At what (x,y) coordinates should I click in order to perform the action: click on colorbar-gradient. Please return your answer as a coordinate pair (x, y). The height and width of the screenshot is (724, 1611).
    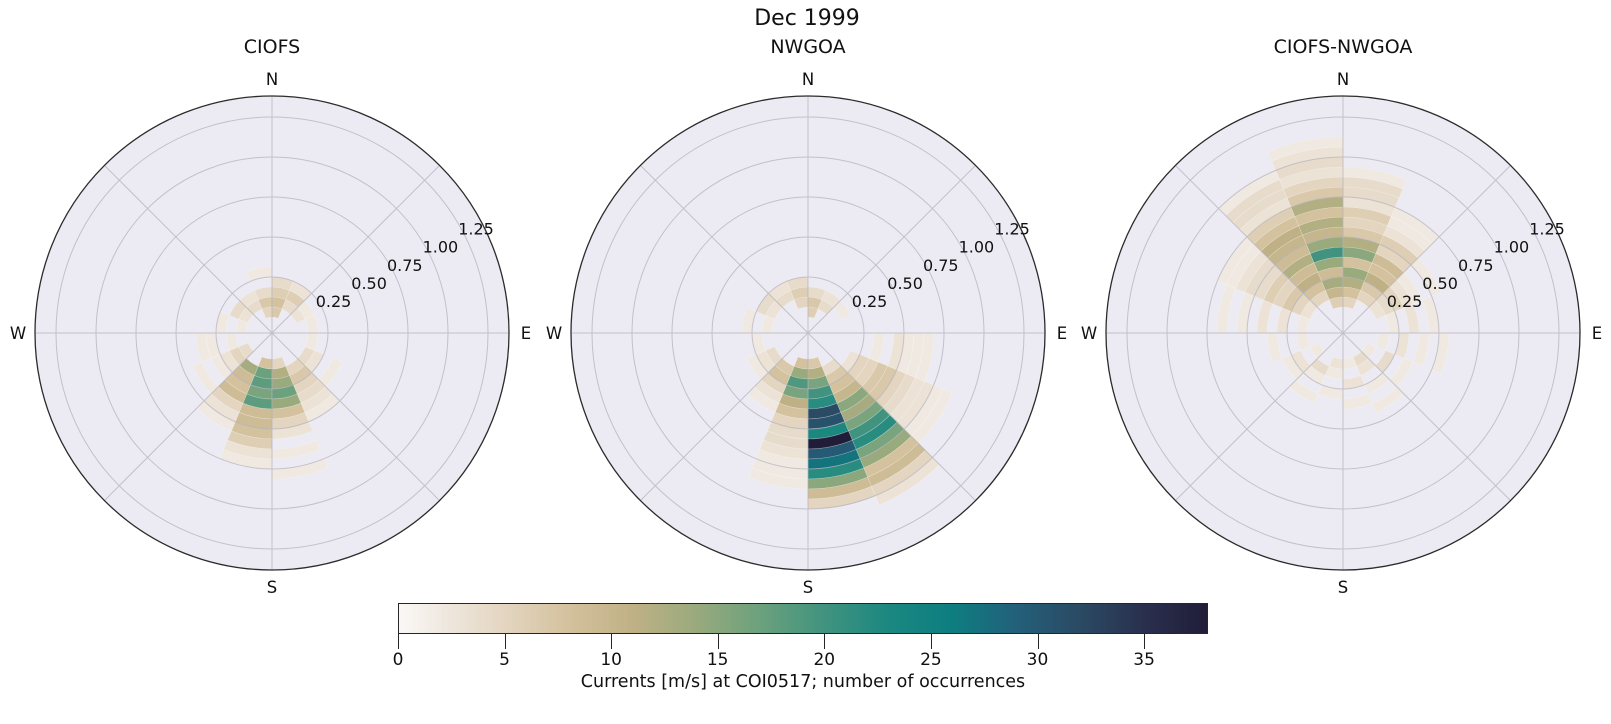
    Looking at the image, I should click on (803, 618).